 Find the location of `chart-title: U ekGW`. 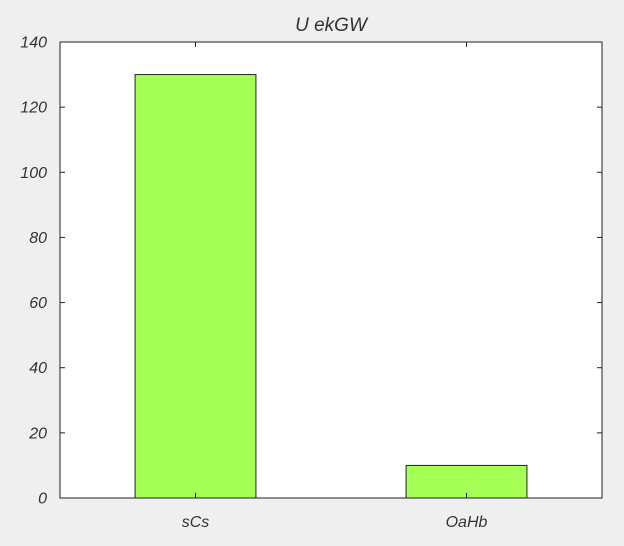

chart-title: U ekGW is located at coordinates (332, 25).